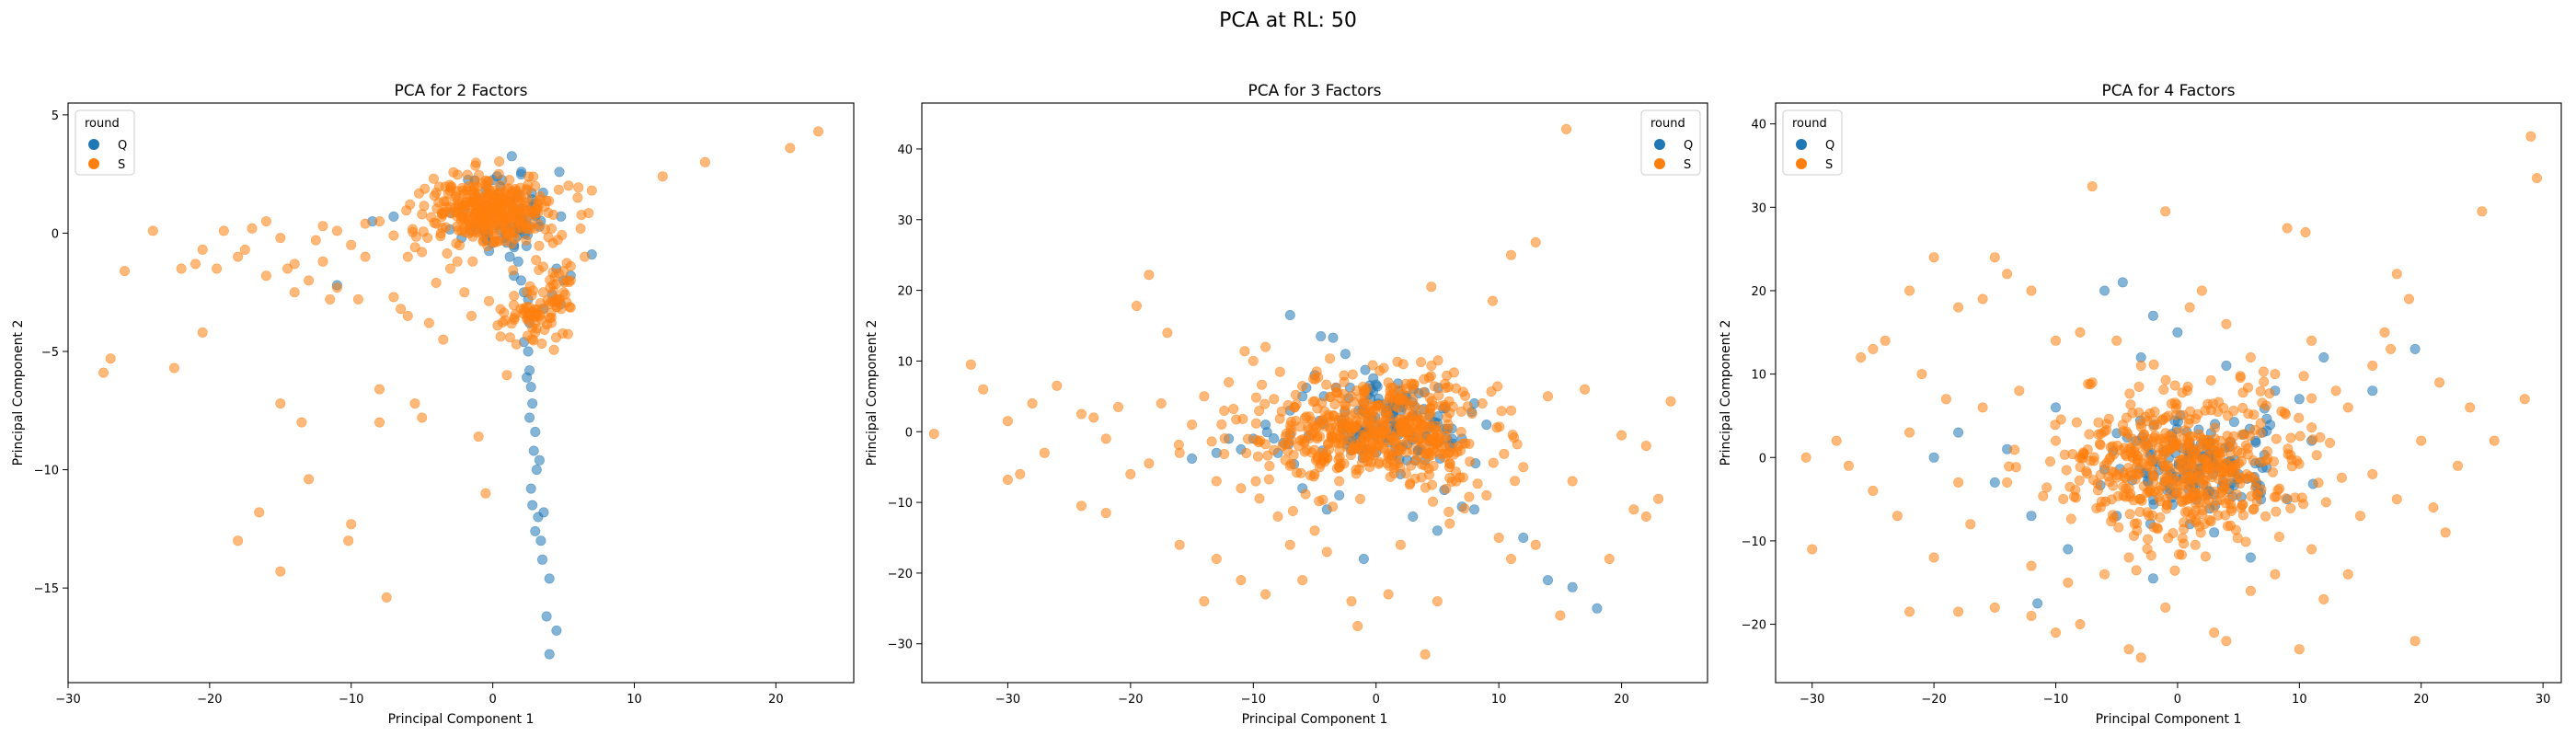 This screenshot has width=2576, height=736. Describe the element at coordinates (1829, 165) in the screenshot. I see `legend-label-S: S` at that location.